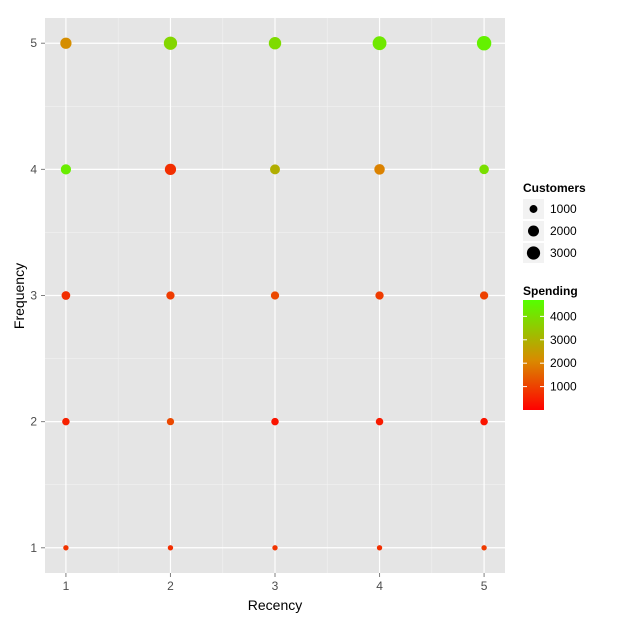 This screenshot has height=624, width=624. What do you see at coordinates (484, 586) in the screenshot?
I see `x-tick-label: 5` at bounding box center [484, 586].